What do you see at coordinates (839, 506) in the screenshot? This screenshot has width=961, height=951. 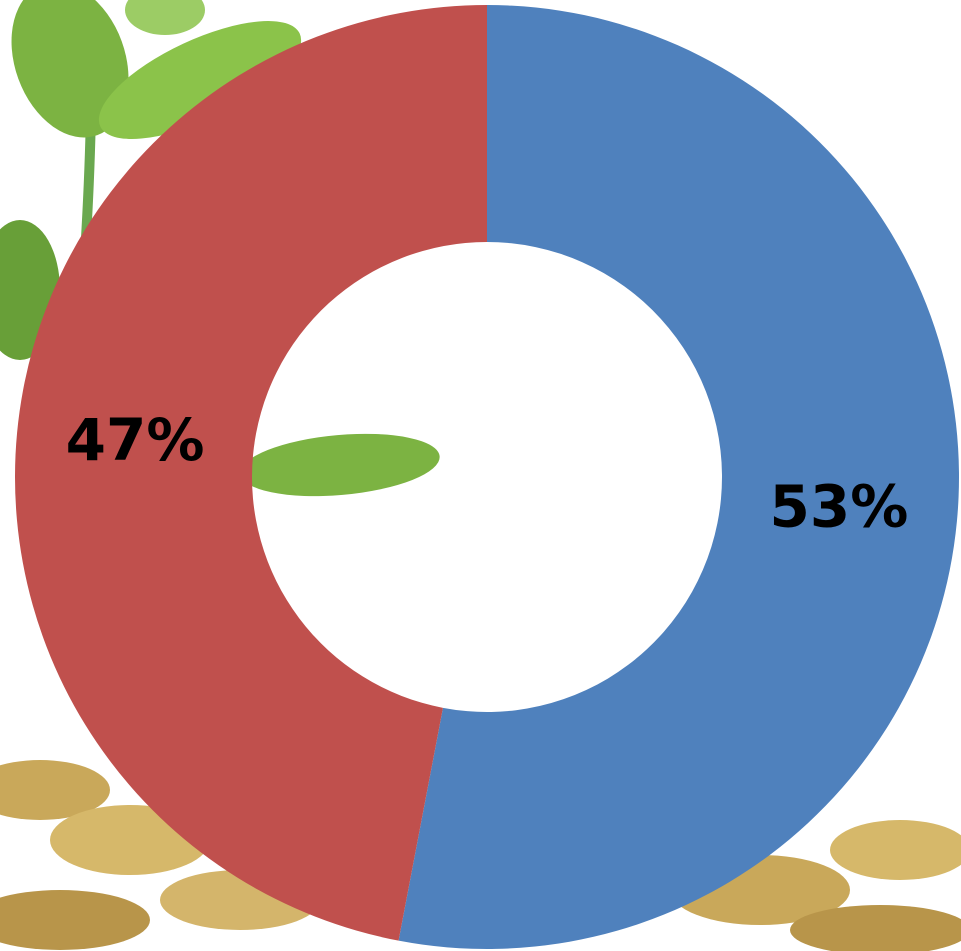 I see `data-label: 53%` at bounding box center [839, 506].